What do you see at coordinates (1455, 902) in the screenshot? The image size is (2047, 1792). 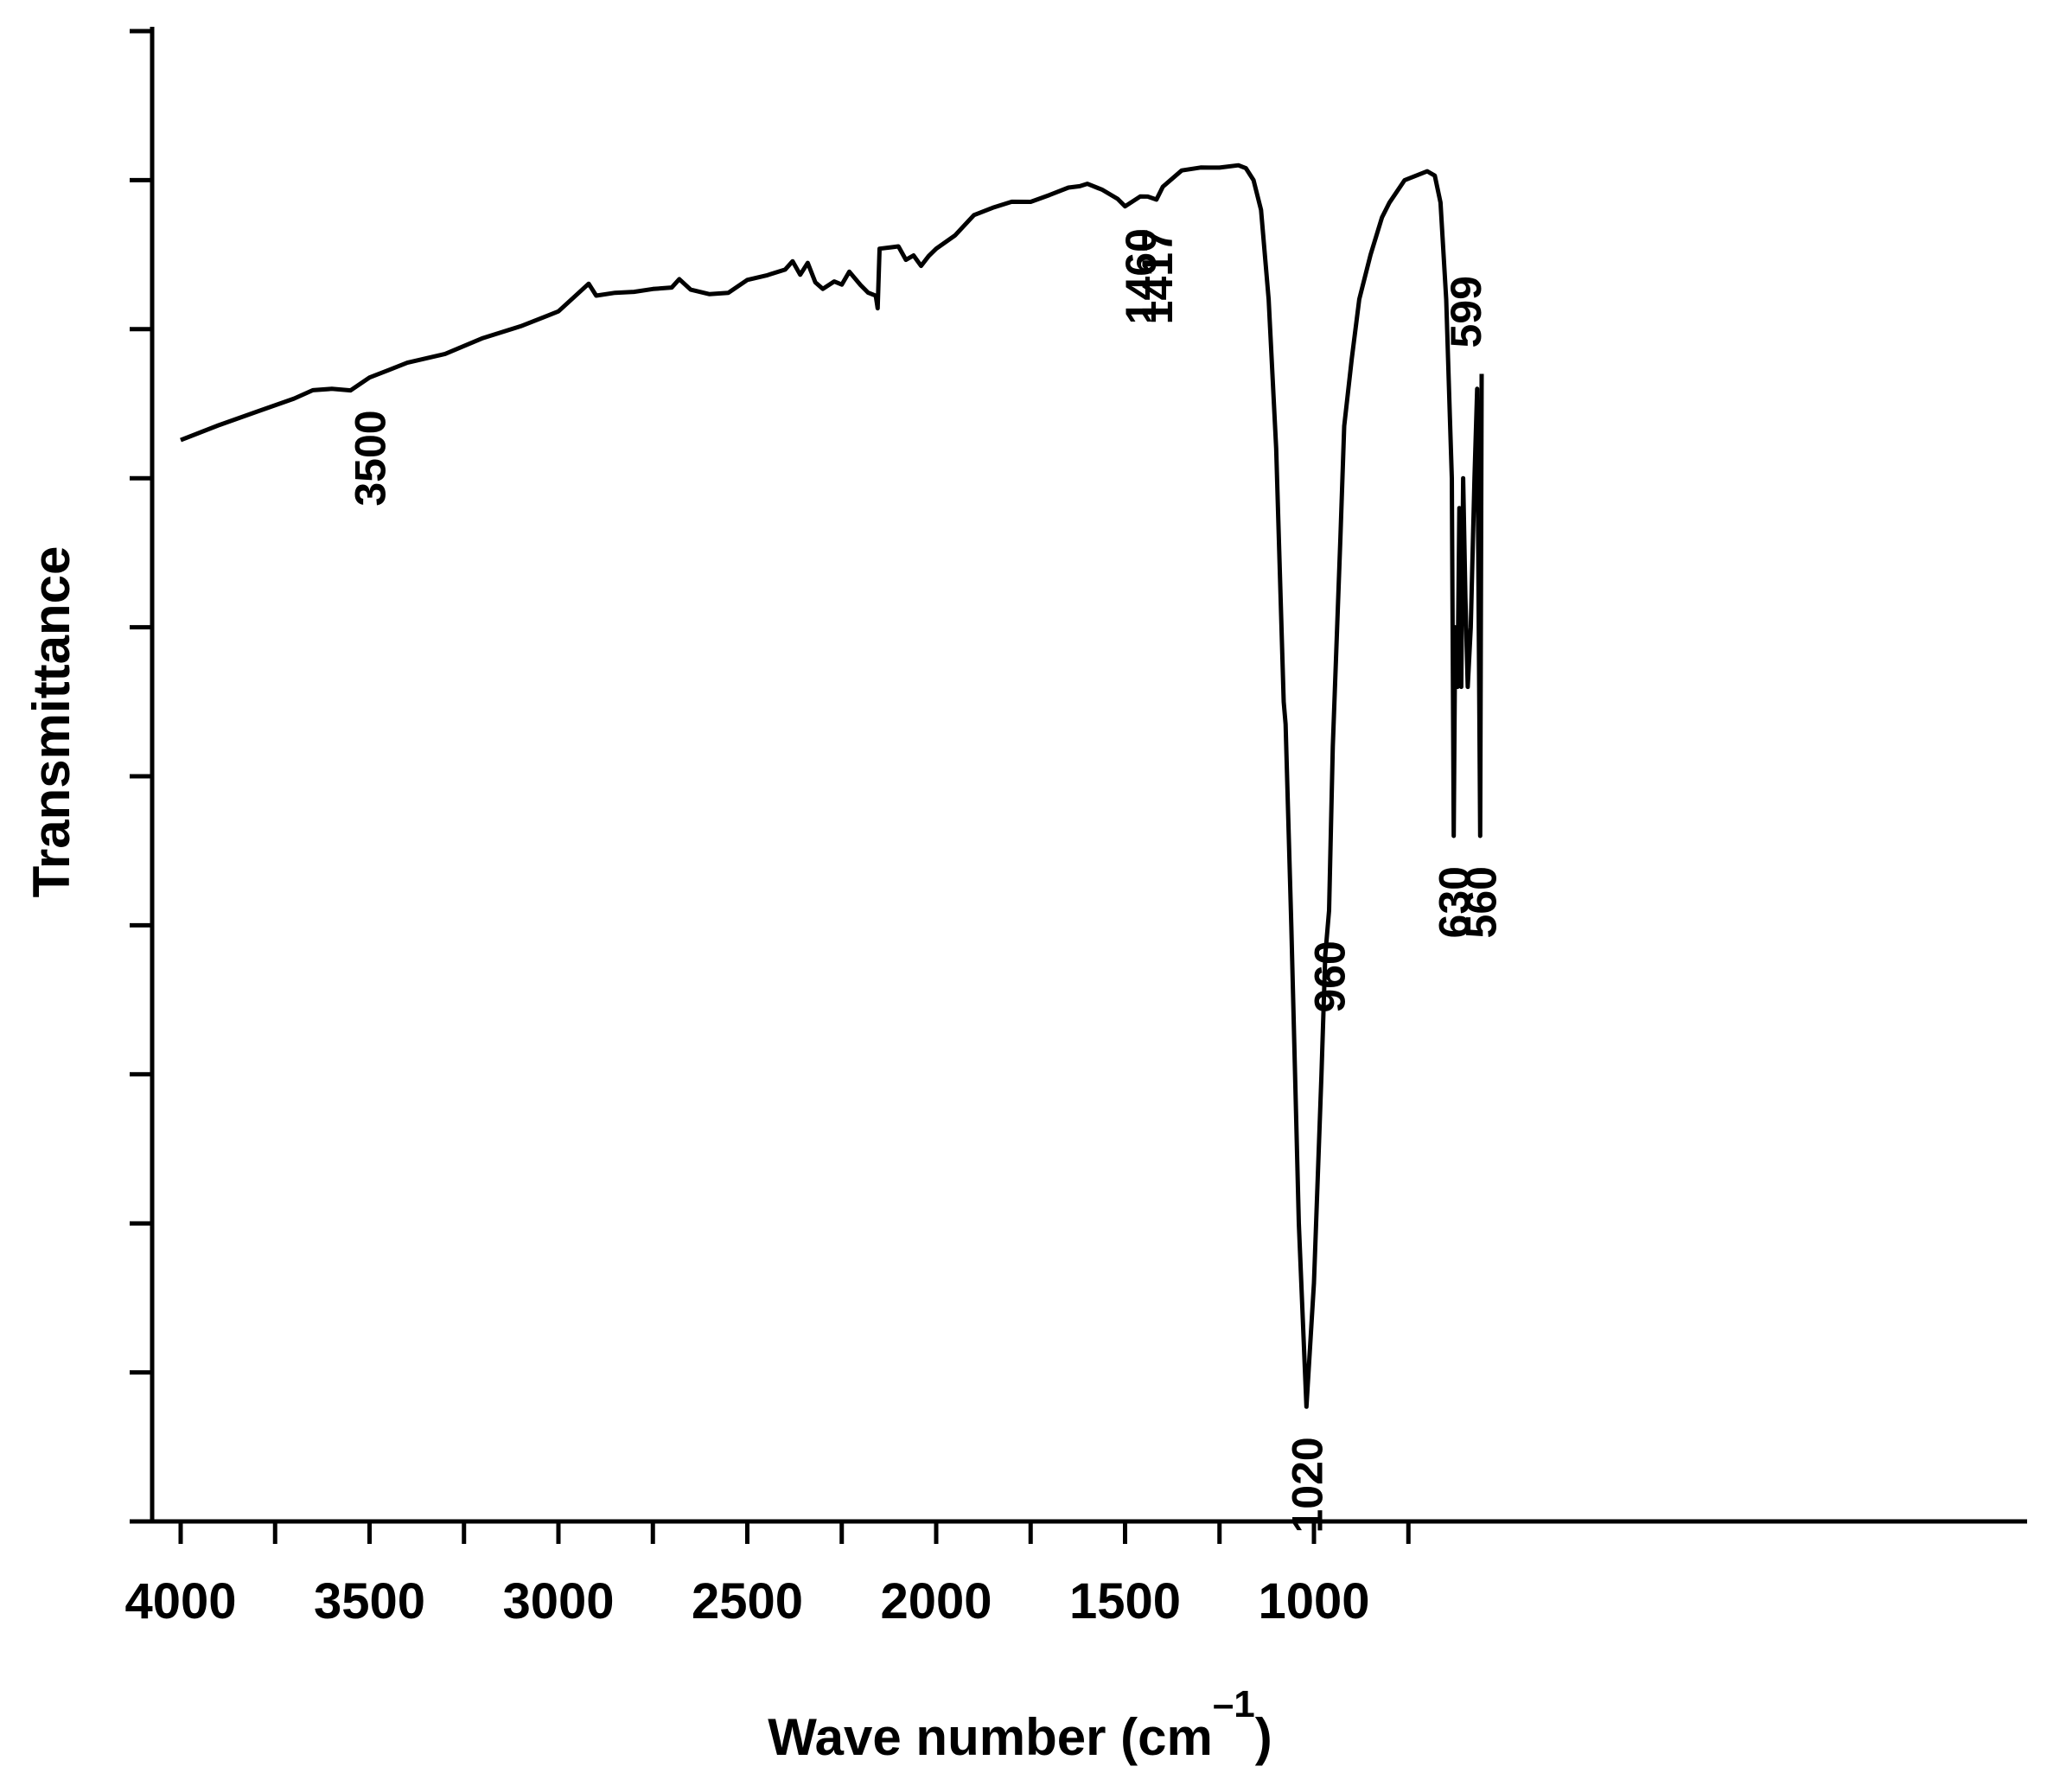 I see `peak-label-630: 630` at bounding box center [1455, 902].